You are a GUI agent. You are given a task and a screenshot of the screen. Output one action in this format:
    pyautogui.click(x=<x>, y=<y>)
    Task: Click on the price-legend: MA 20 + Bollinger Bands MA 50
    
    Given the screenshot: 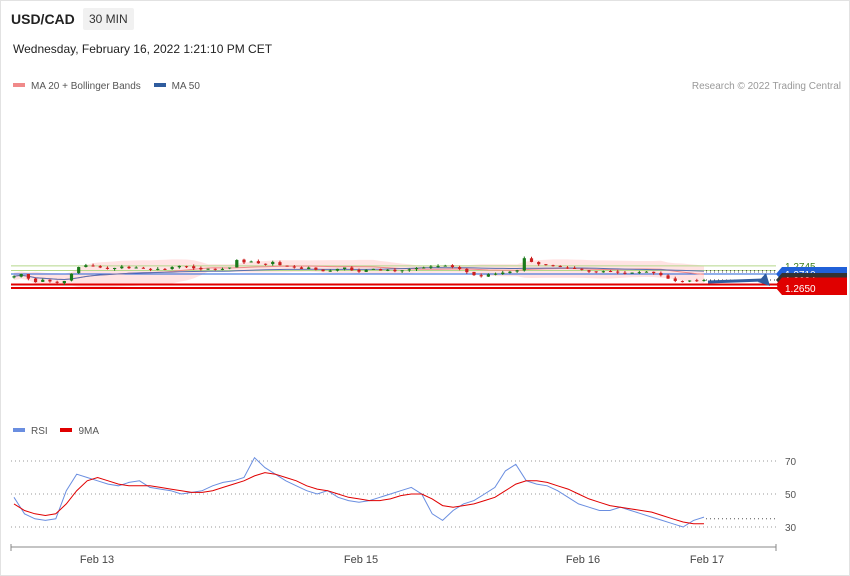 What is the action you would take?
    pyautogui.click(x=106, y=86)
    